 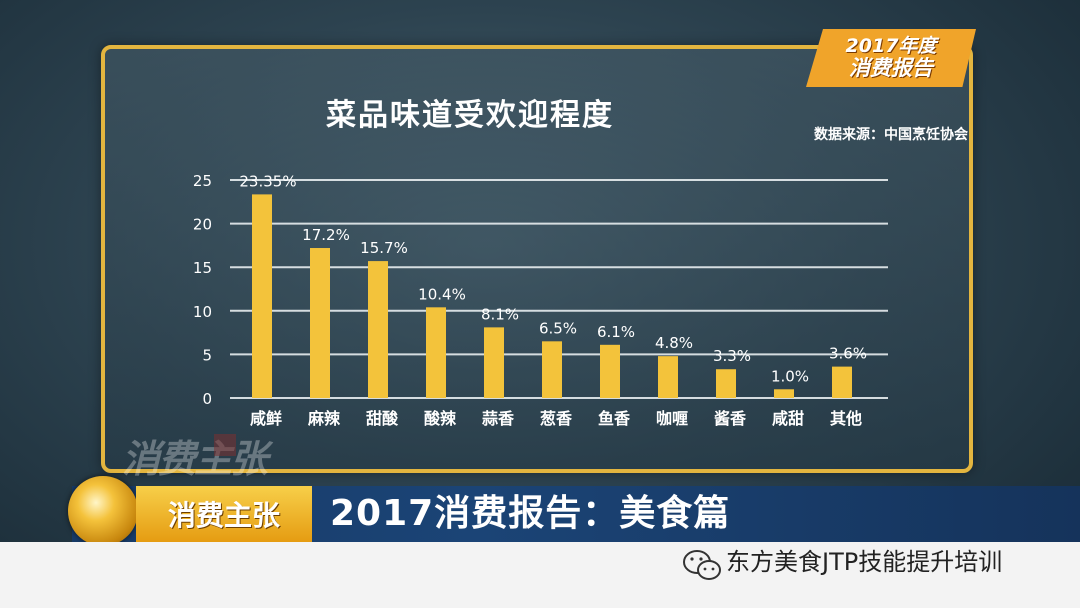 I want to click on data-label: 6.1%, so click(x=616, y=332).